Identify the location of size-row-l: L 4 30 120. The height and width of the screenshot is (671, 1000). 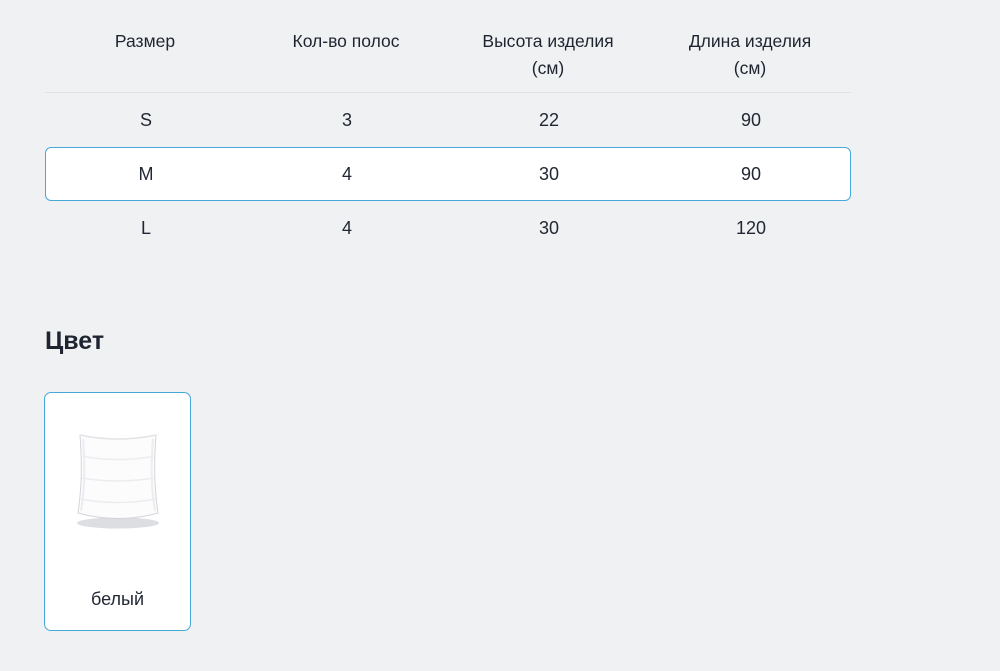
(448, 228).